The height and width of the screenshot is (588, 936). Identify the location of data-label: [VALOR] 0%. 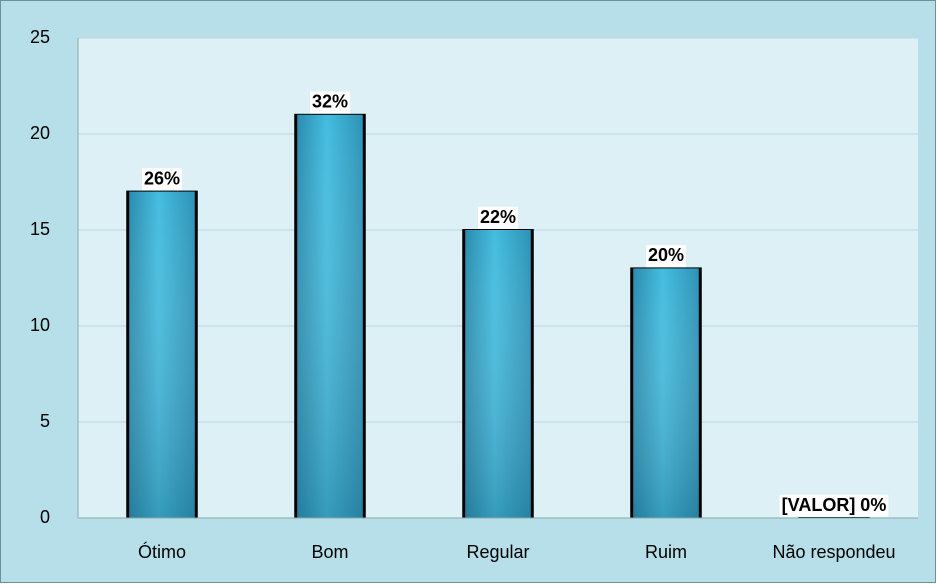
(834, 505).